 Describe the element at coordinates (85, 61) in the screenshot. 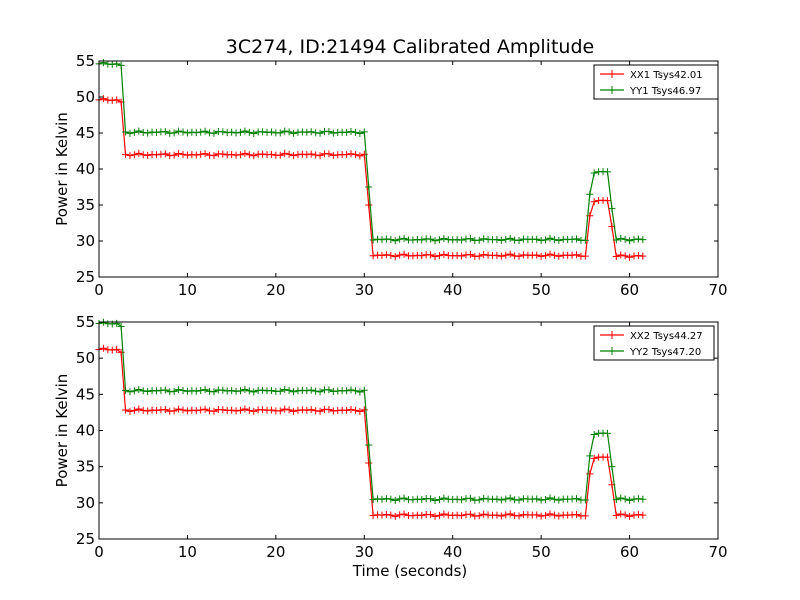

I see `y-tick-label: 55` at that location.